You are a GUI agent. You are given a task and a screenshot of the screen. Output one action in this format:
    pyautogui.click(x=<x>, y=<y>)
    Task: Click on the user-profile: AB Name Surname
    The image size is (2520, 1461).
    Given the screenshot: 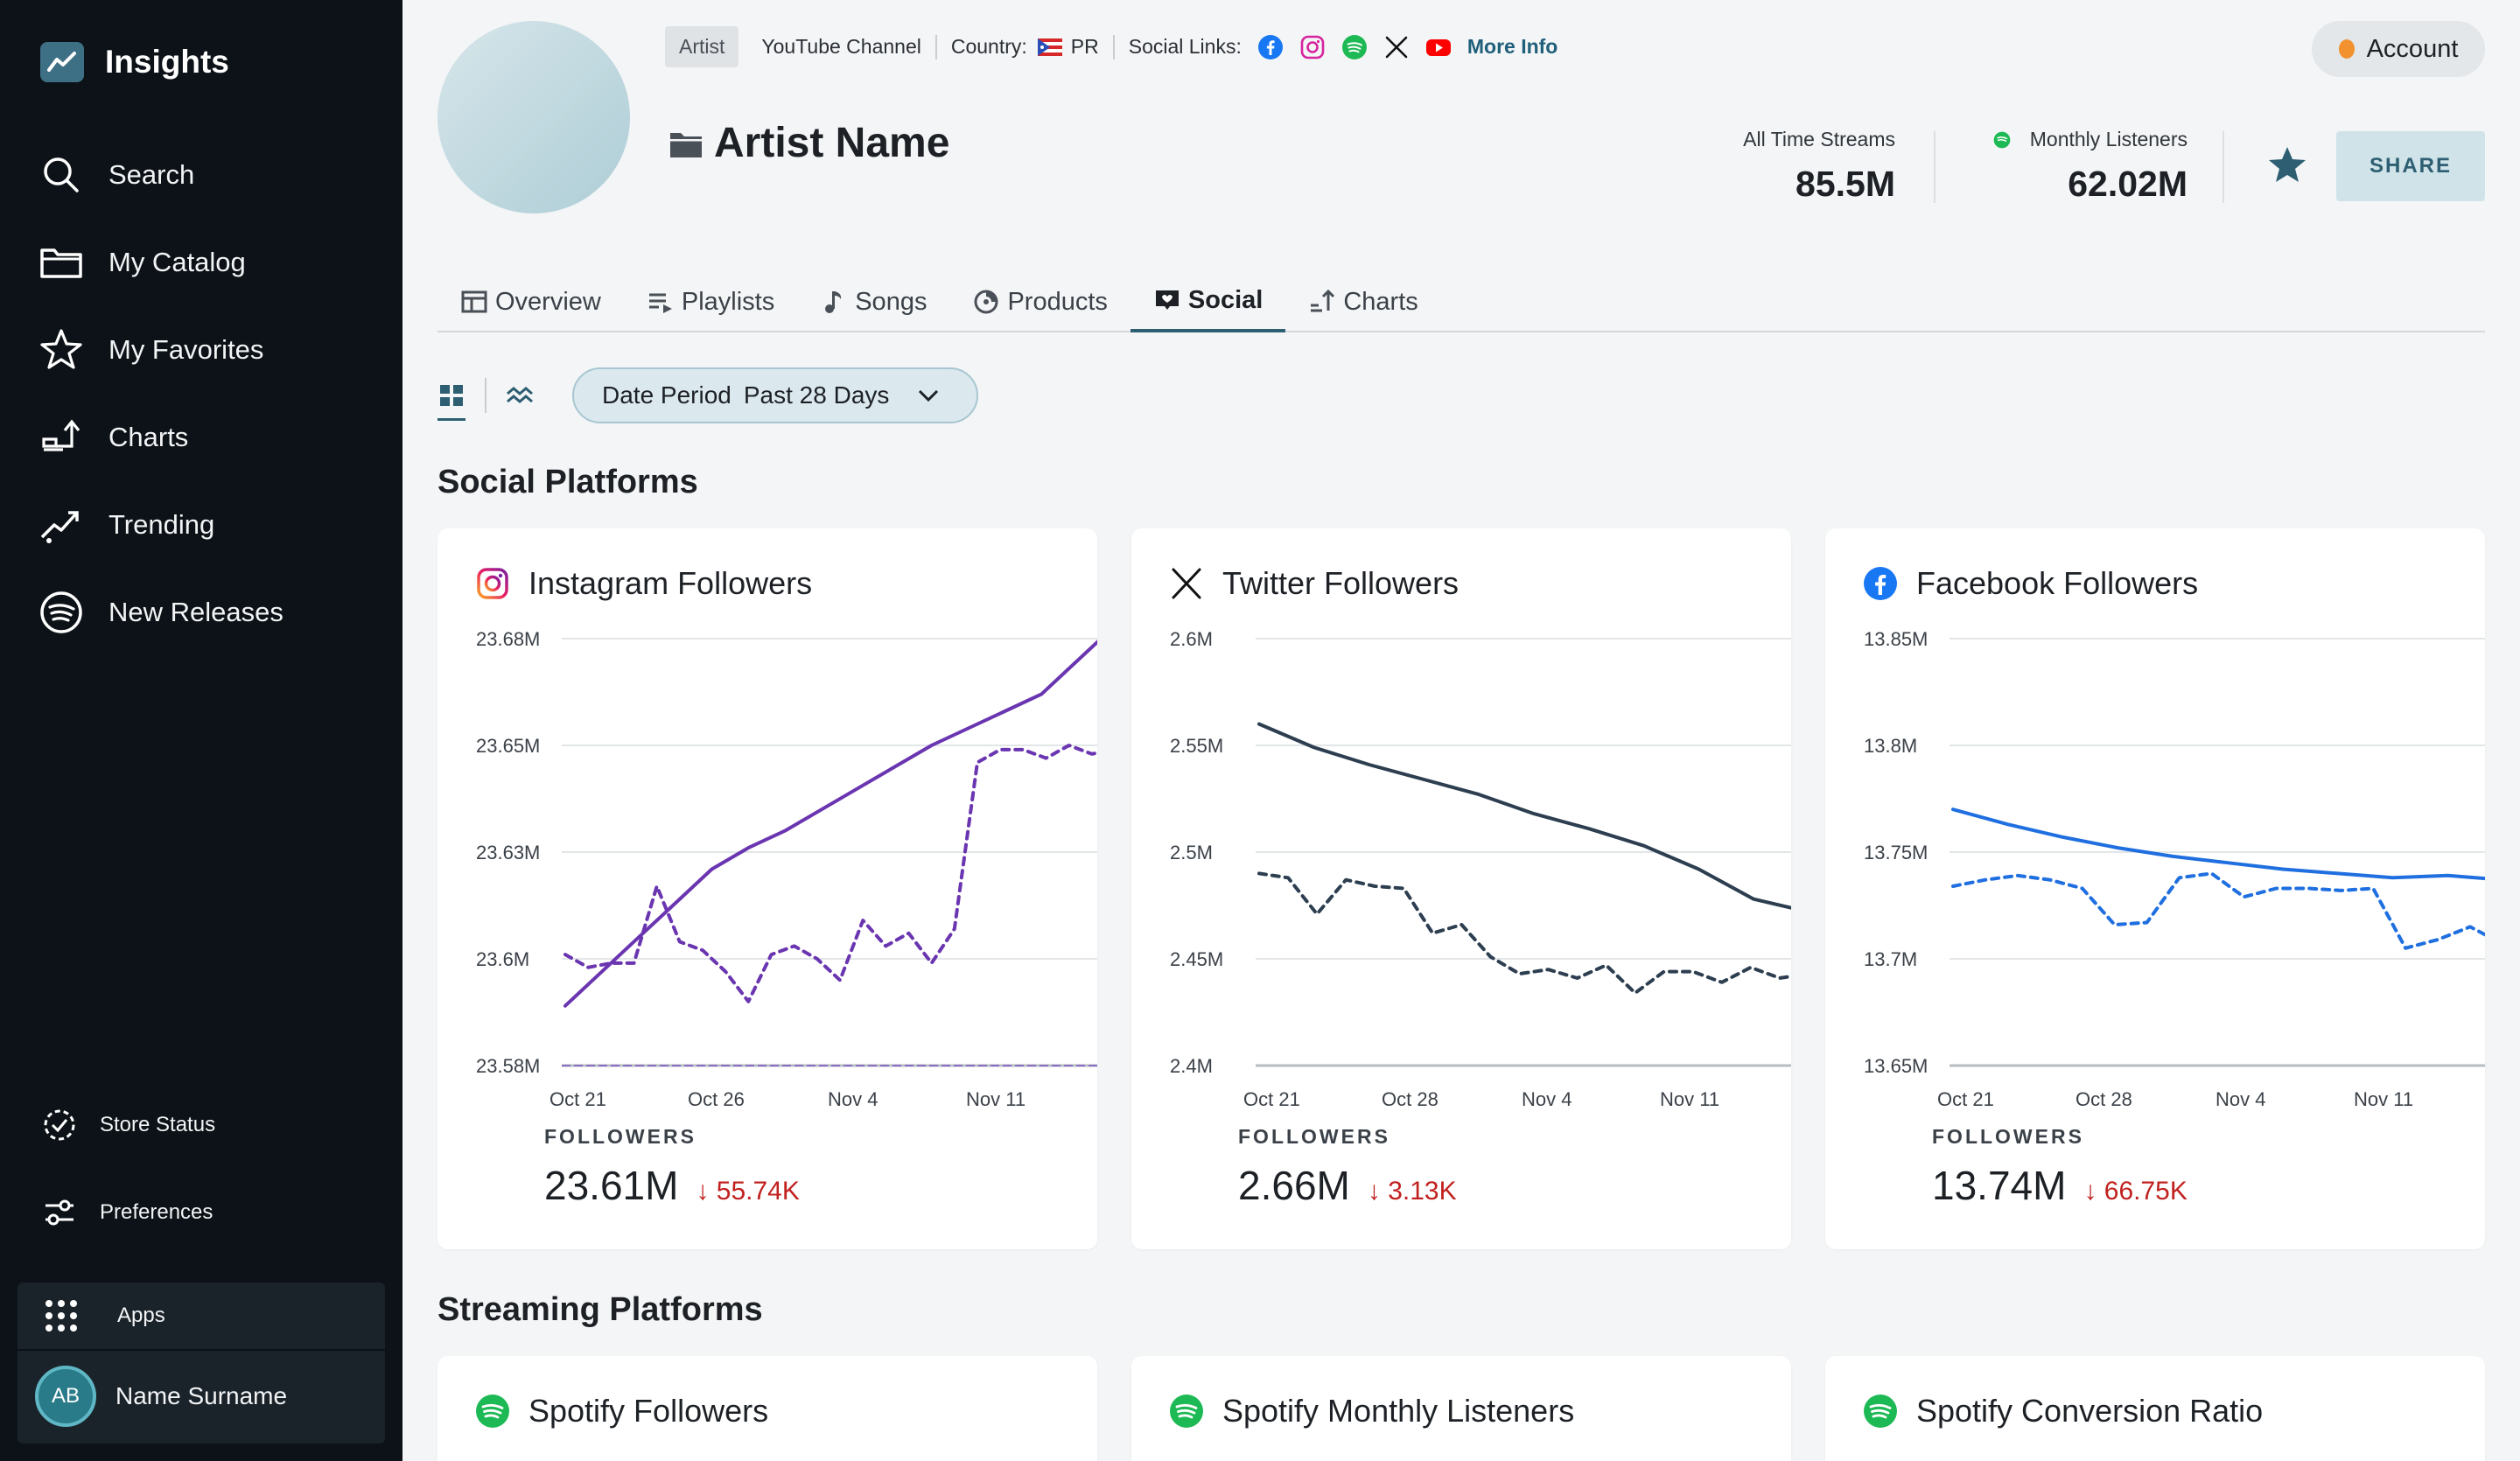 What is the action you would take?
    pyautogui.click(x=201, y=1397)
    